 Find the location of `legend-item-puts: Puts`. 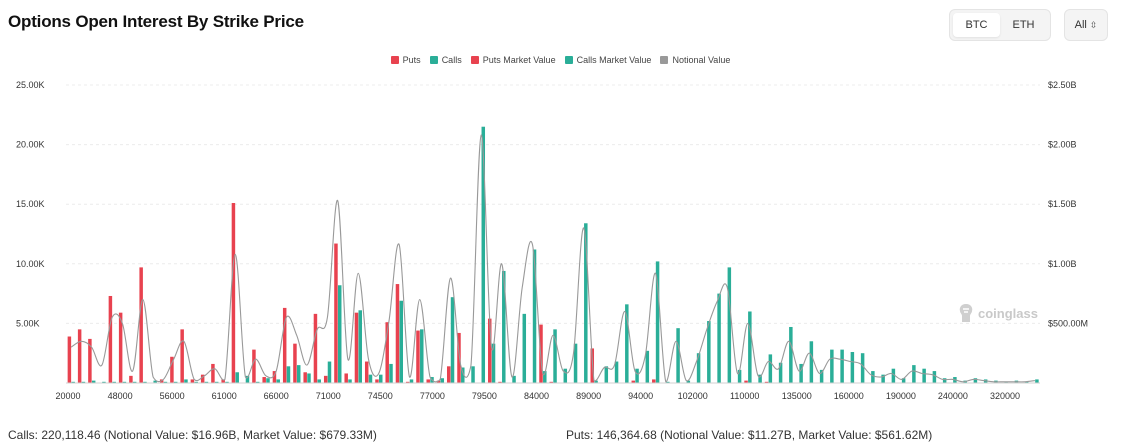

legend-item-puts: Puts is located at coordinates (405, 60).